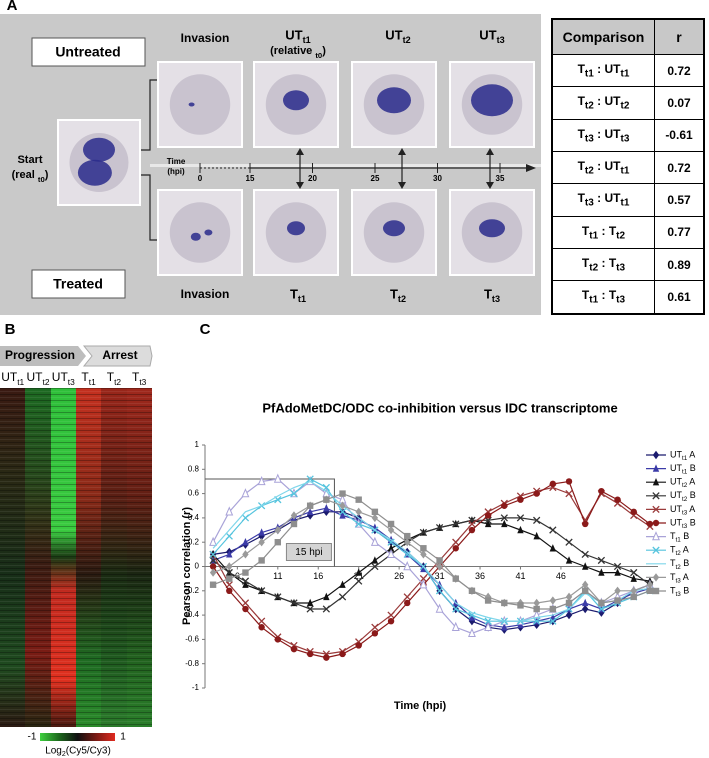  What do you see at coordinates (603, 167) in the screenshot?
I see `table-cell: Tt2 : UTt1` at bounding box center [603, 167].